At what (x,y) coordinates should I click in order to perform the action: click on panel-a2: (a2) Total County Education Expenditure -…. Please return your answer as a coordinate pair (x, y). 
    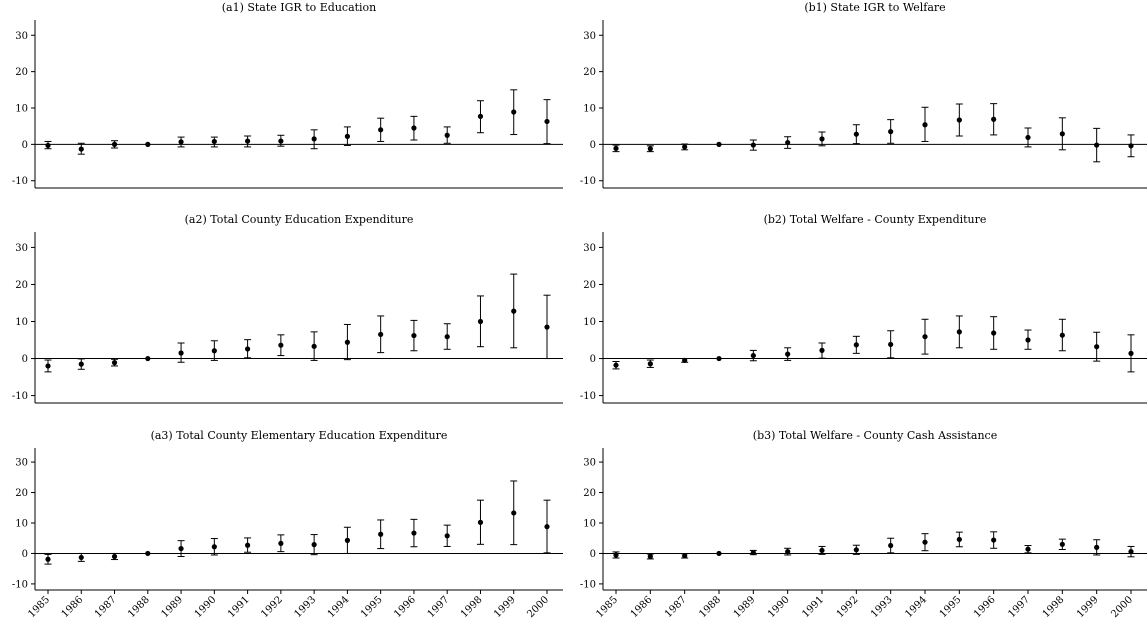
    Looking at the image, I should click on (287, 308).